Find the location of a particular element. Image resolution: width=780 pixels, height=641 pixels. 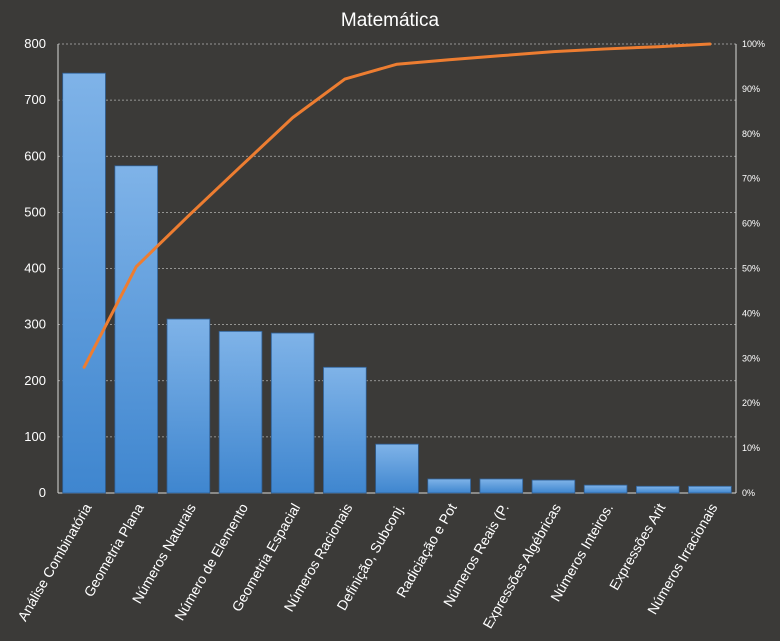

y2-tick-label: 20% is located at coordinates (751, 403).